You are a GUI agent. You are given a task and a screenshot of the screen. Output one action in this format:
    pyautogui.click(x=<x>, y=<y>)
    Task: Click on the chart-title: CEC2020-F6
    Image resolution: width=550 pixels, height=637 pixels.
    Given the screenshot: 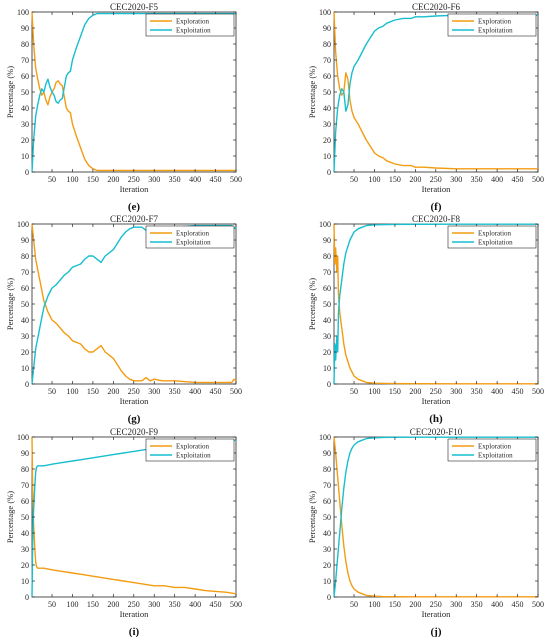 What is the action you would take?
    pyautogui.click(x=436, y=7)
    